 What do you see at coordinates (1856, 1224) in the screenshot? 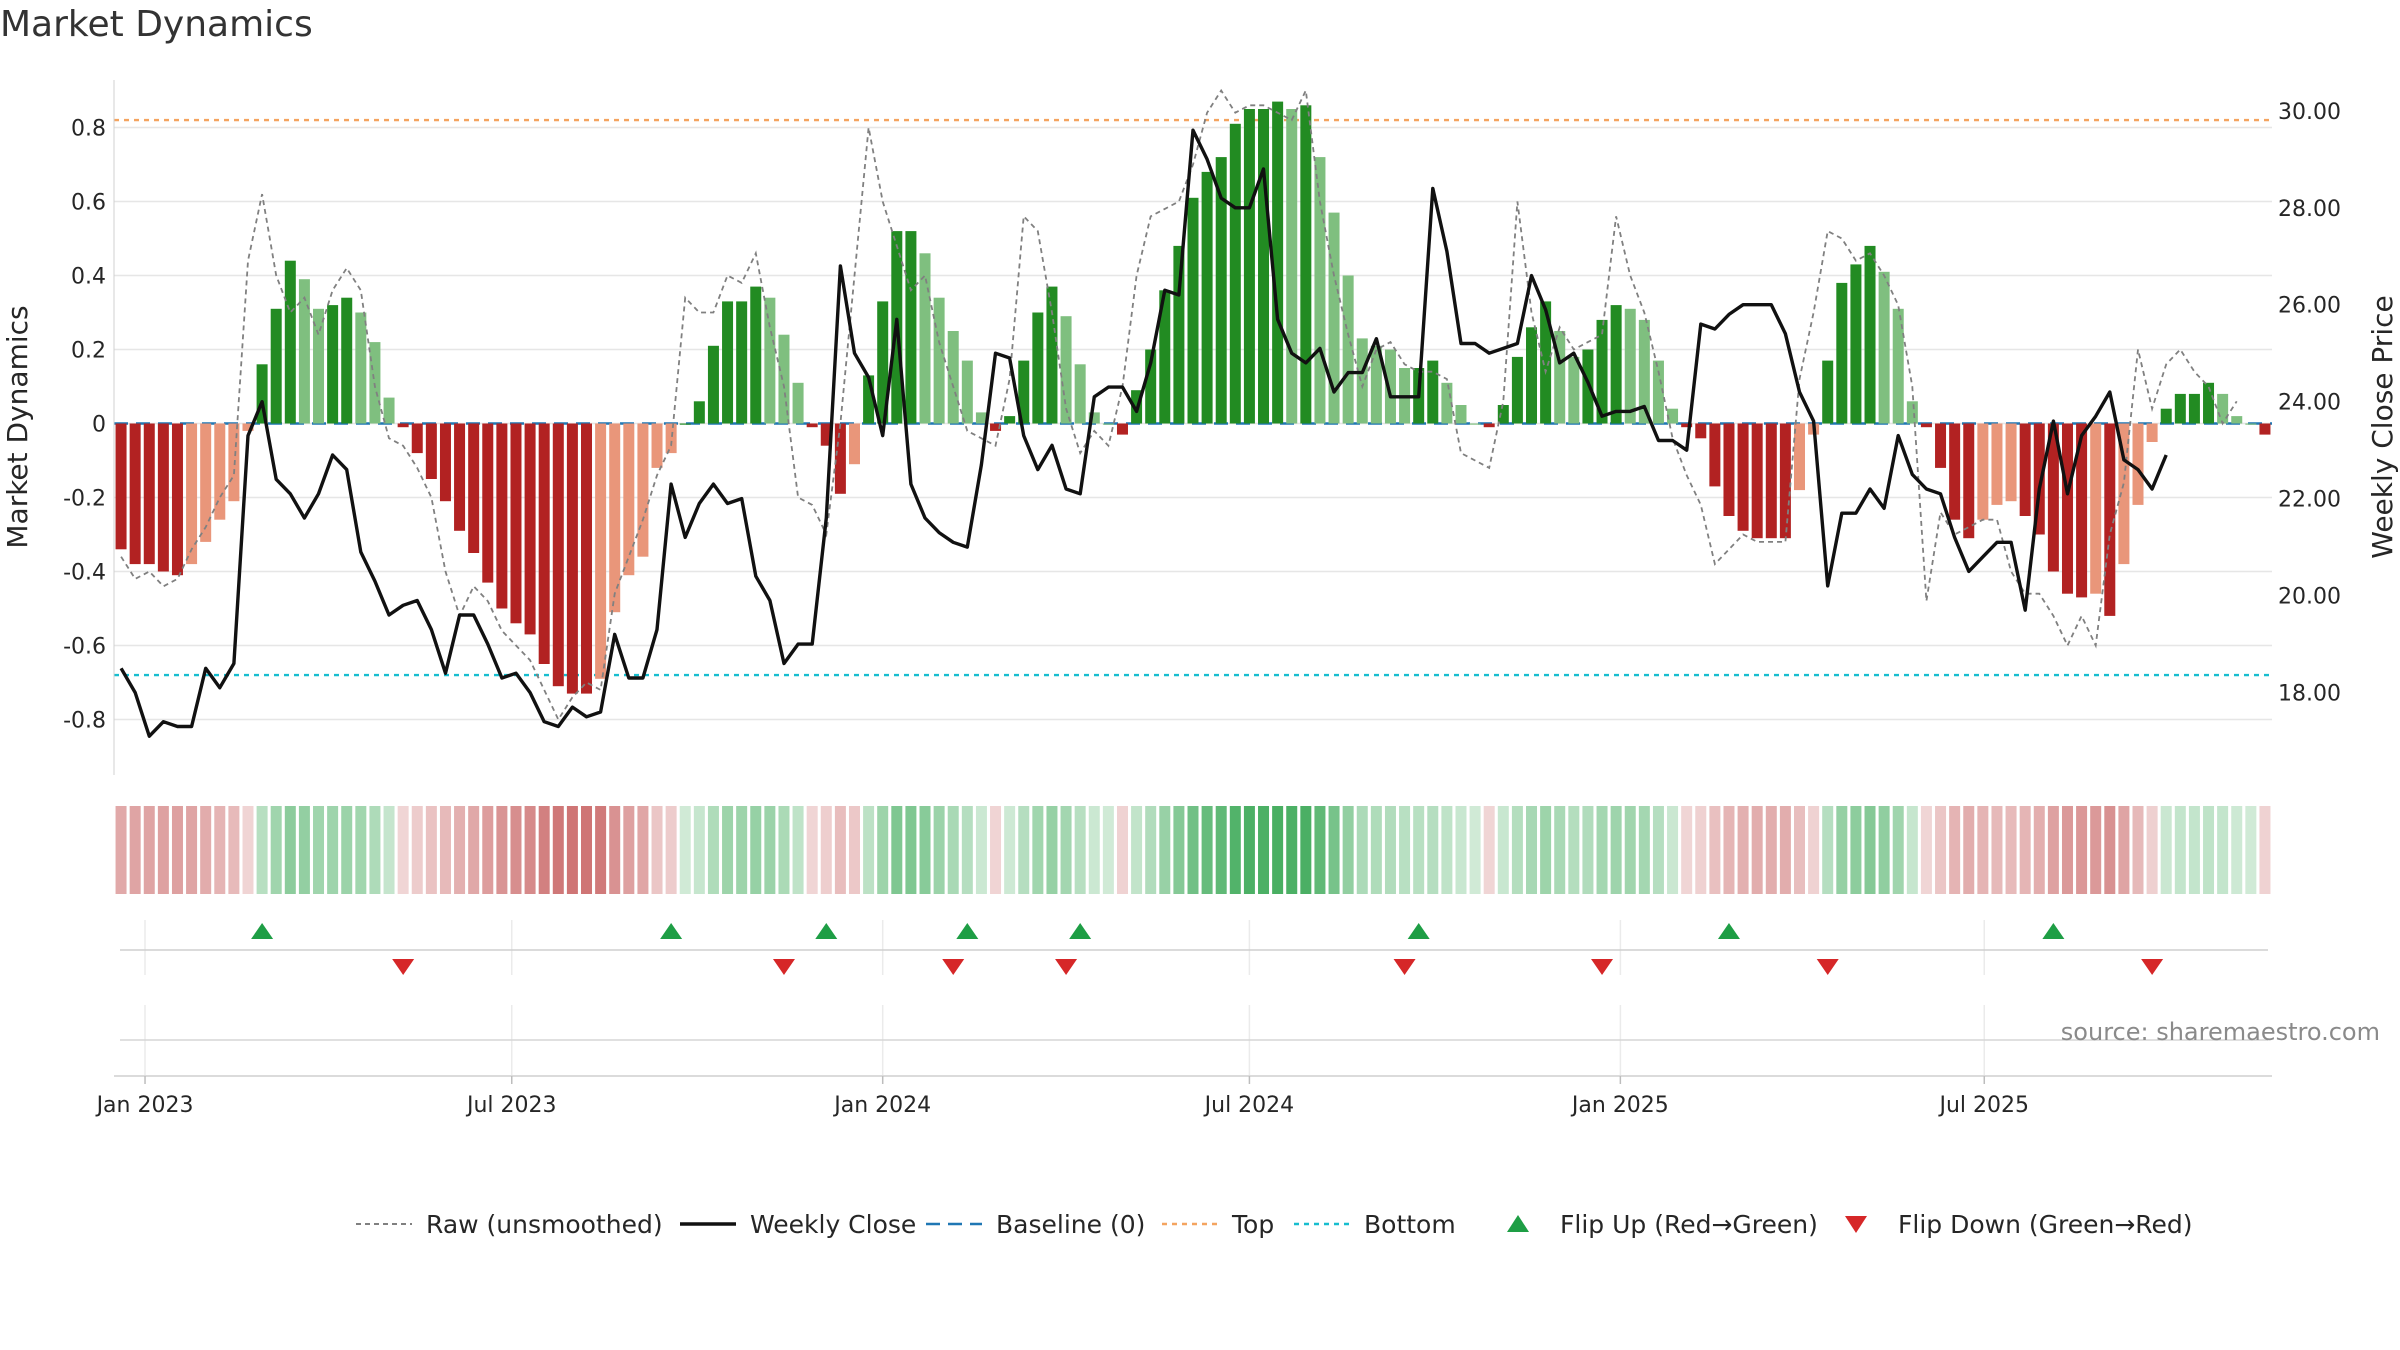
I see `legend-swatch-flip-down` at bounding box center [1856, 1224].